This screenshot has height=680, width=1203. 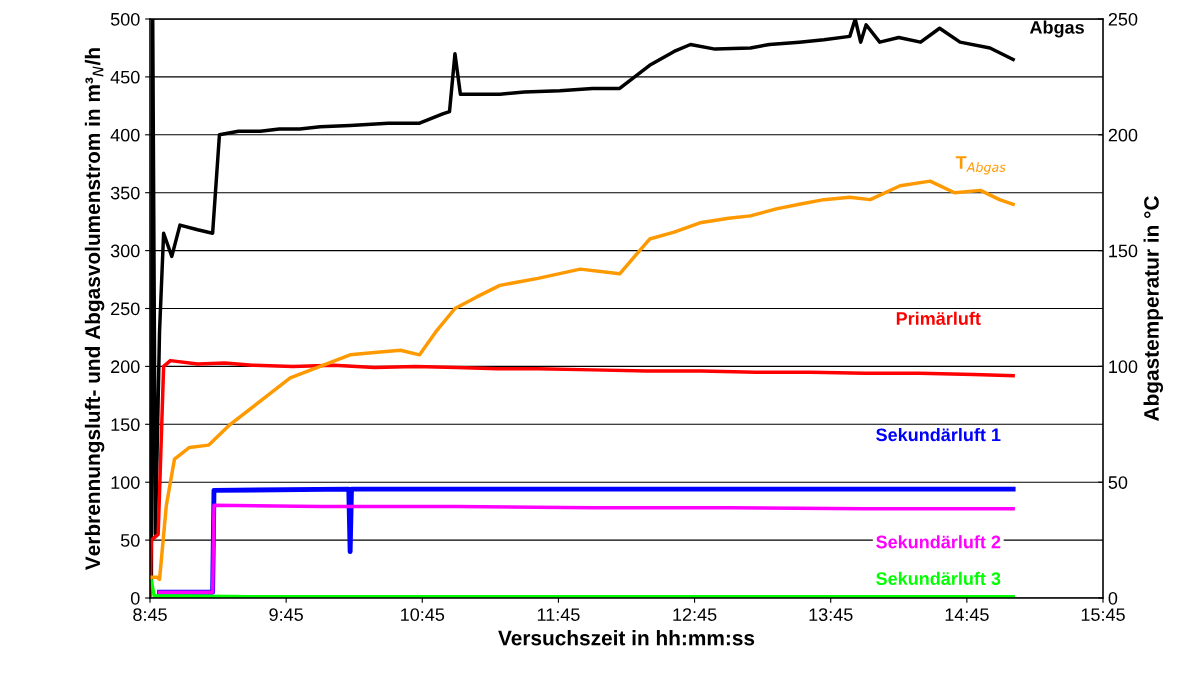 I want to click on y-tick-label: 450, so click(x=125, y=77).